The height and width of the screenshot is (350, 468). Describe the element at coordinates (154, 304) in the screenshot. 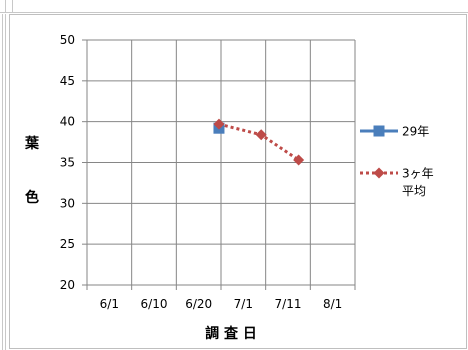

I see `x-tick-label-1: 6/10` at that location.